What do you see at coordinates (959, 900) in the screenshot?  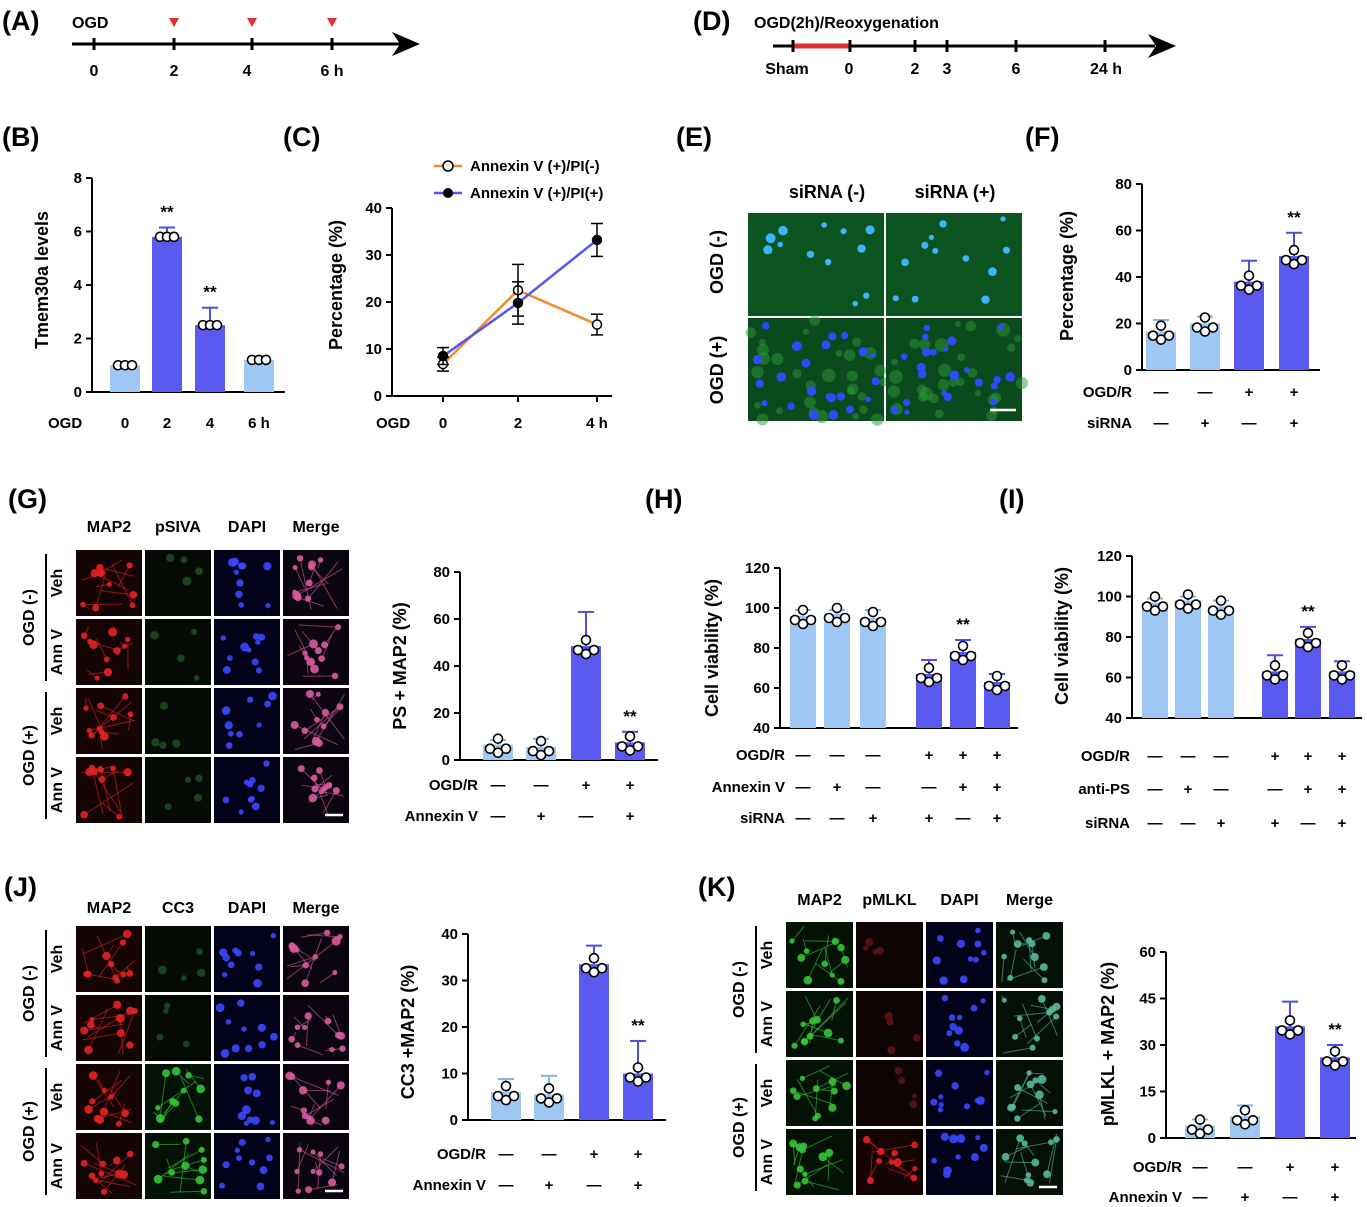 I see `channel-header: DAPI` at bounding box center [959, 900].